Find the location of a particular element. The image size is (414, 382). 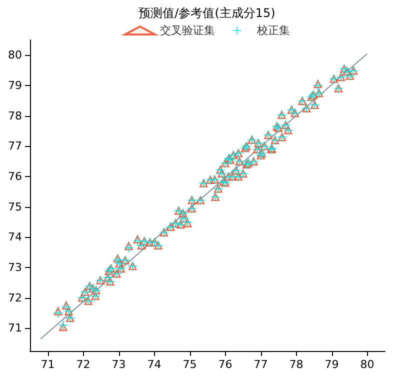

legend-label: 交叉验证集 is located at coordinates (187, 30).